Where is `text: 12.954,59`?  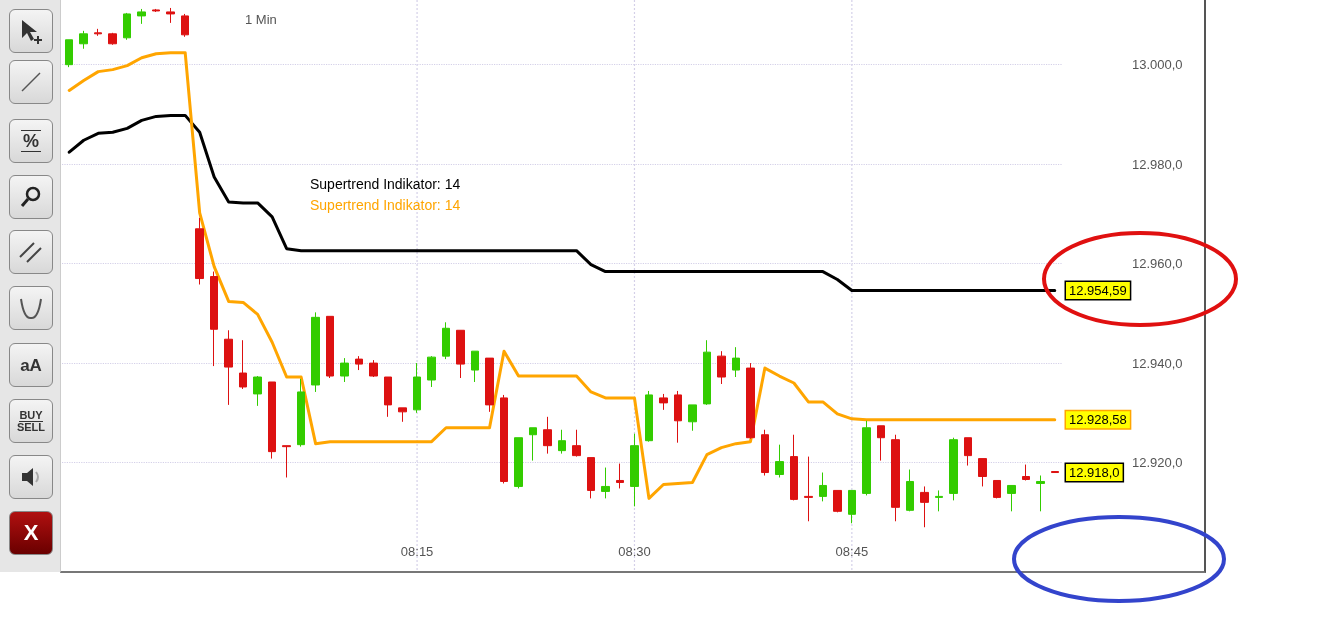
text: 12.954,59 is located at coordinates (1098, 290).